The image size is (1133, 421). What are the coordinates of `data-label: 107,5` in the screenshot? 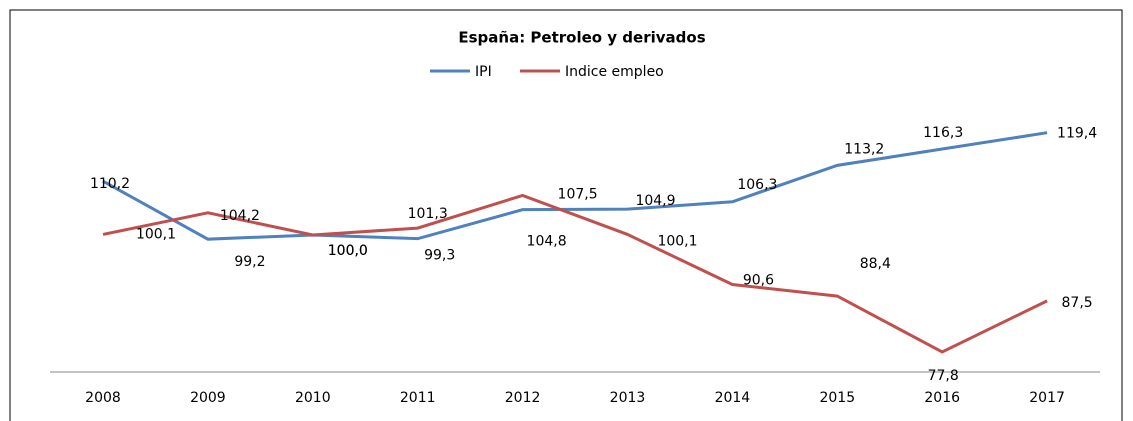 It's located at (578, 194).